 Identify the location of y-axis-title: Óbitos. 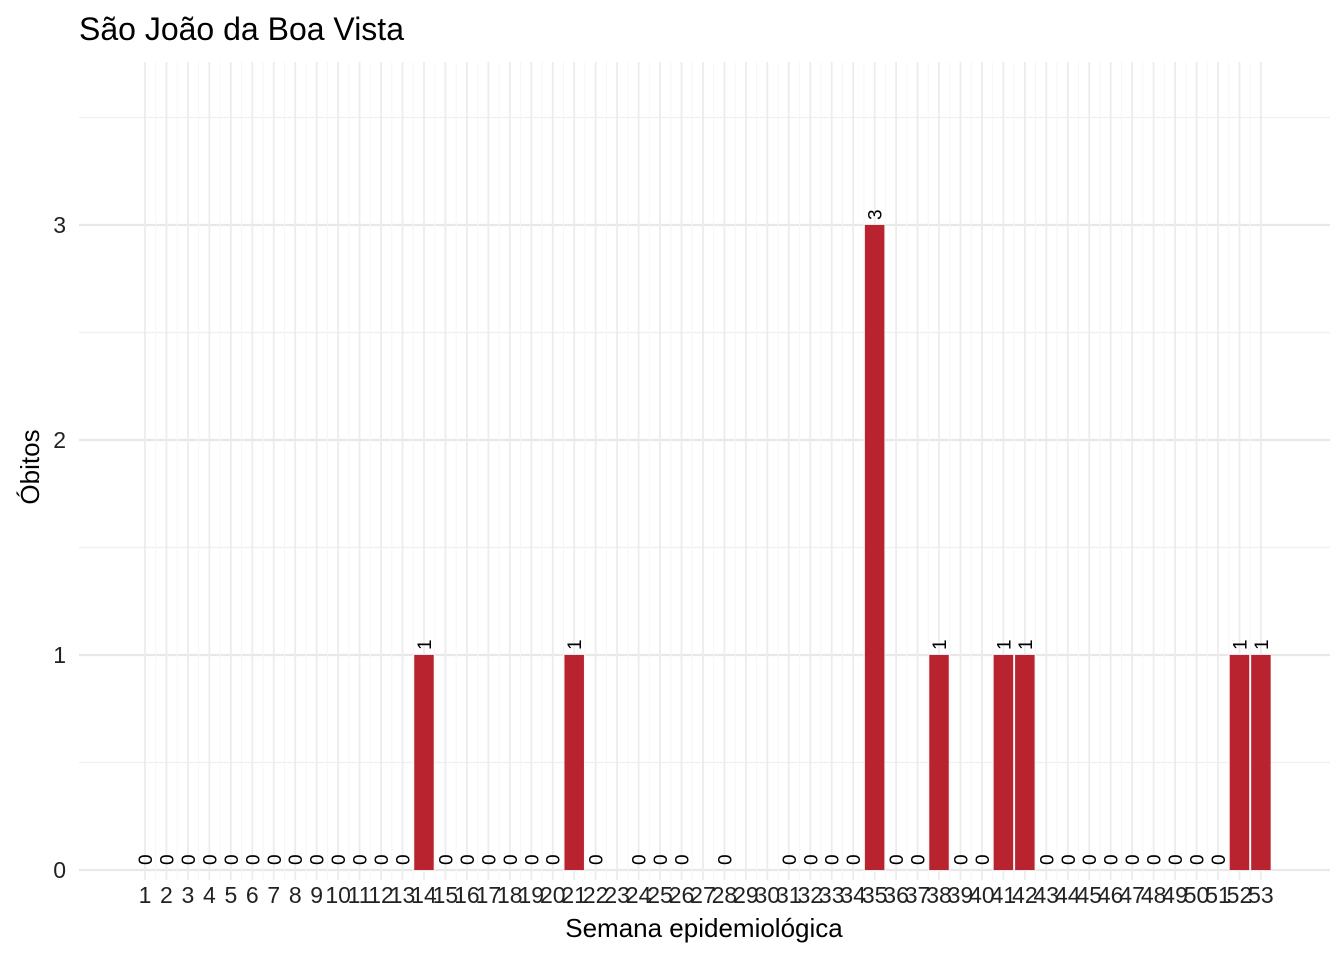
(30, 466).